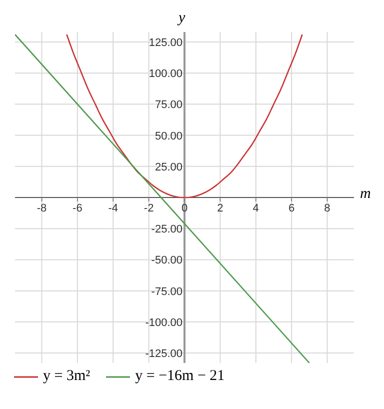  What do you see at coordinates (163, 354) in the screenshot?
I see `y-tick-label: -125.00` at bounding box center [163, 354].